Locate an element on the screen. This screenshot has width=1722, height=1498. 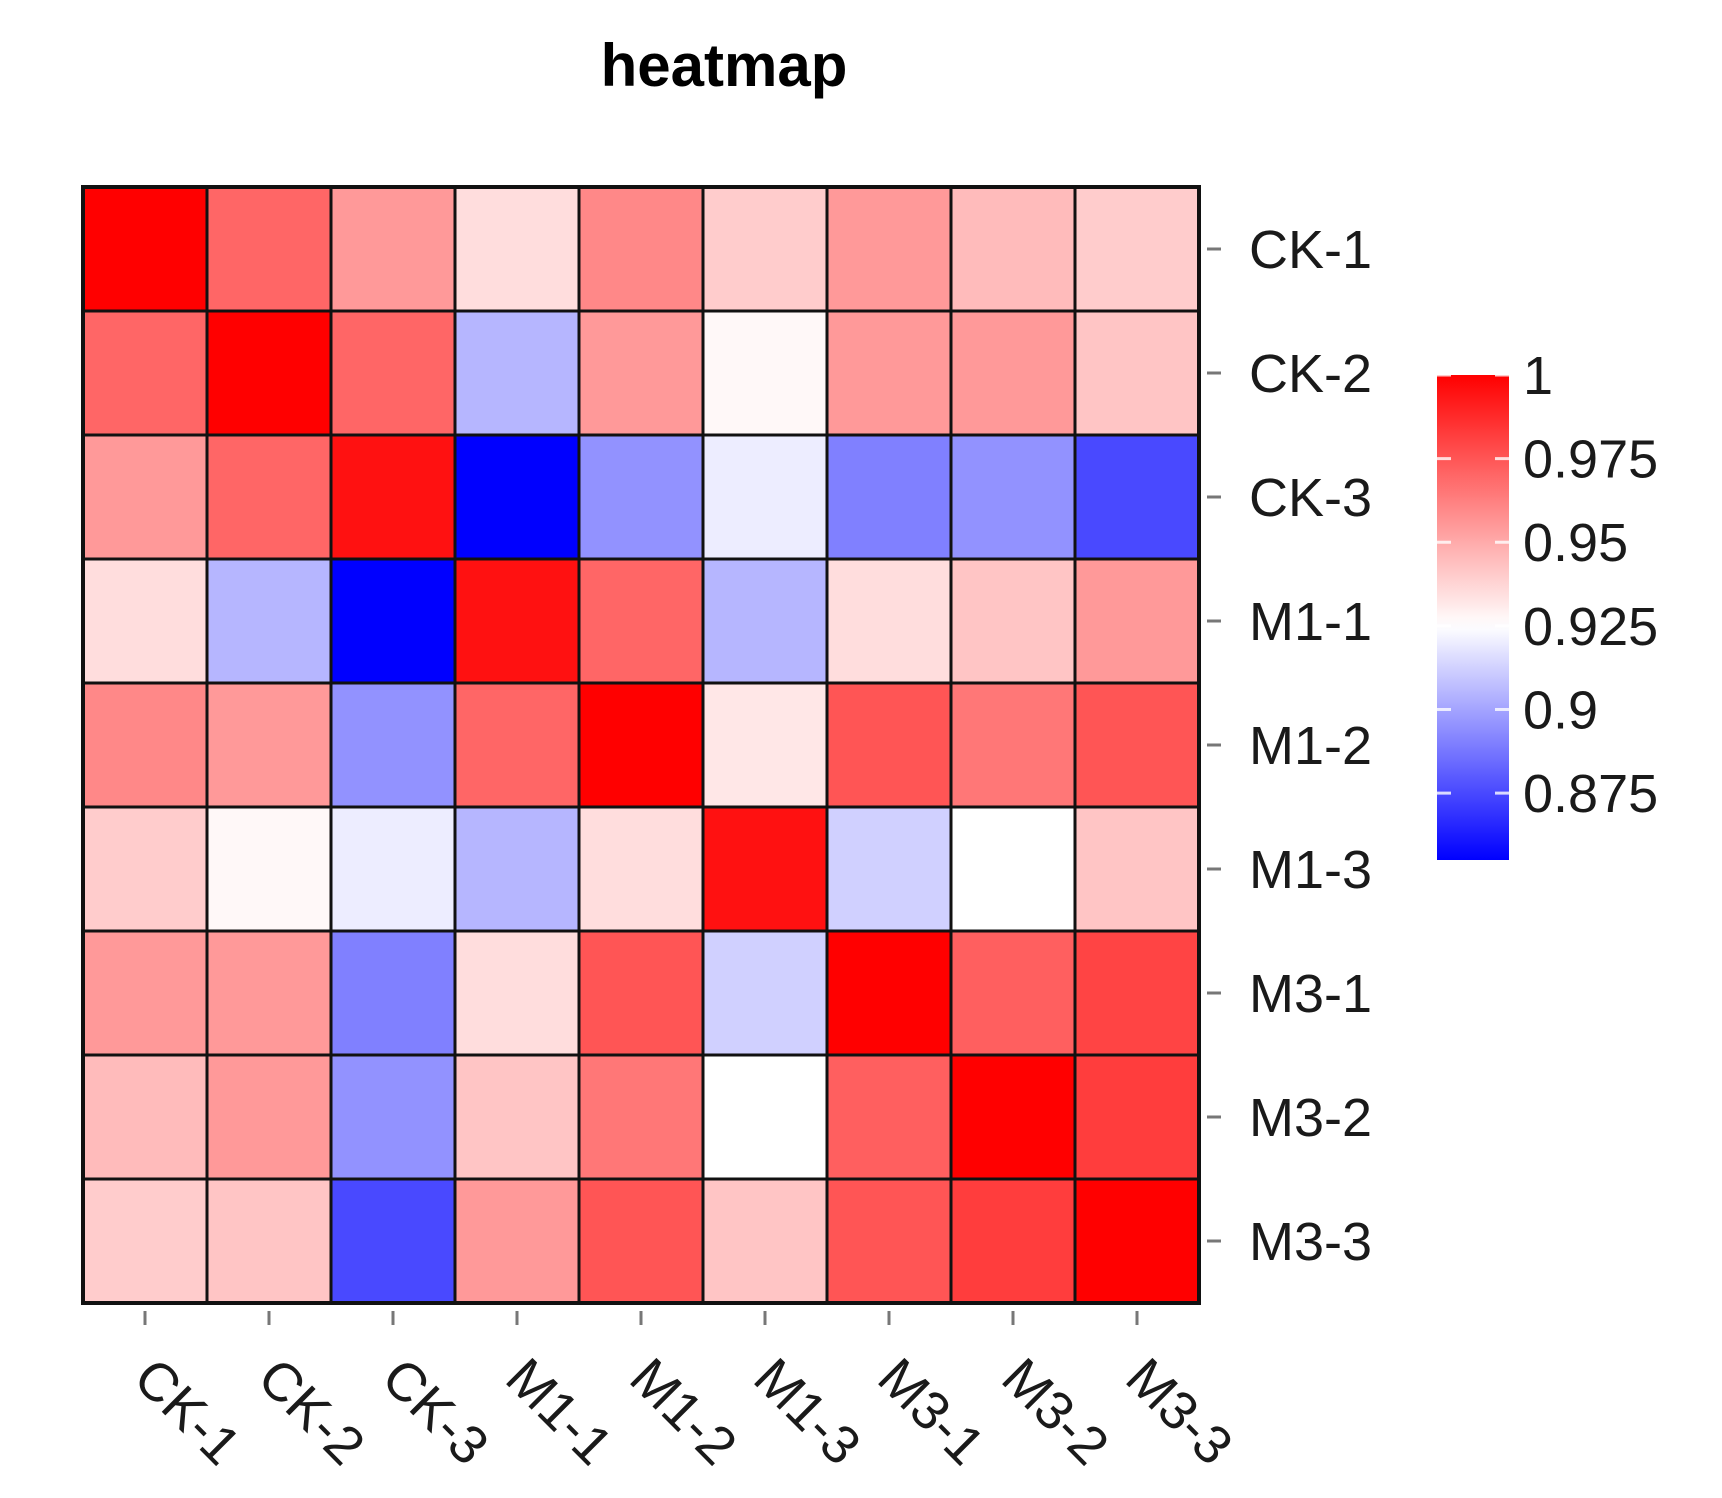
col-label: M3-3 is located at coordinates (1179, 1411).